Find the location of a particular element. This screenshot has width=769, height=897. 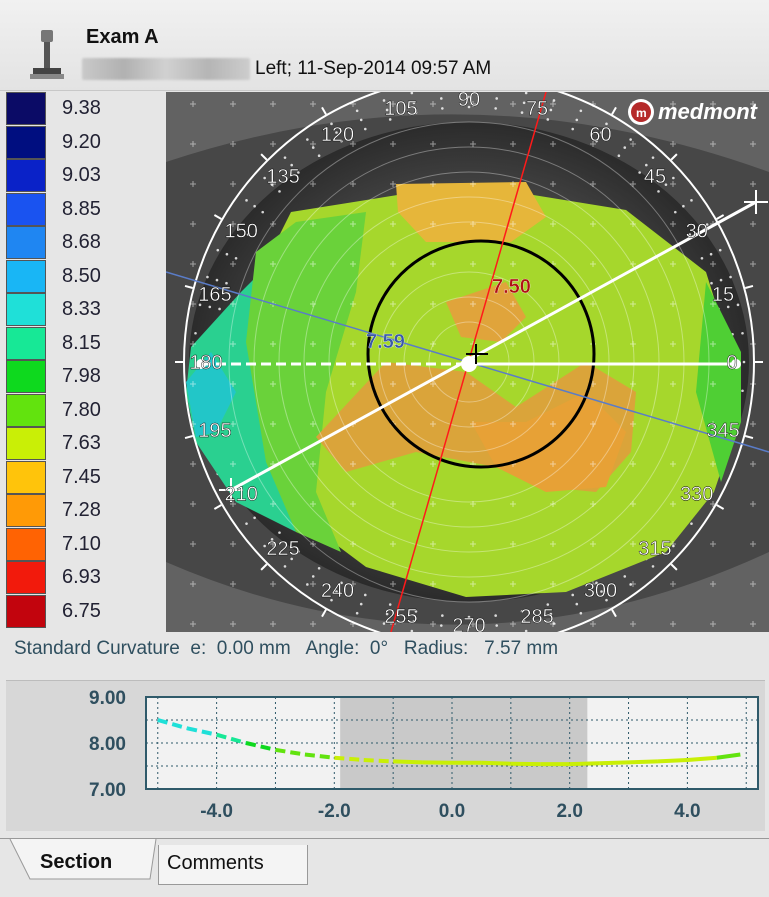

degree-label: 60 is located at coordinates (600, 135).